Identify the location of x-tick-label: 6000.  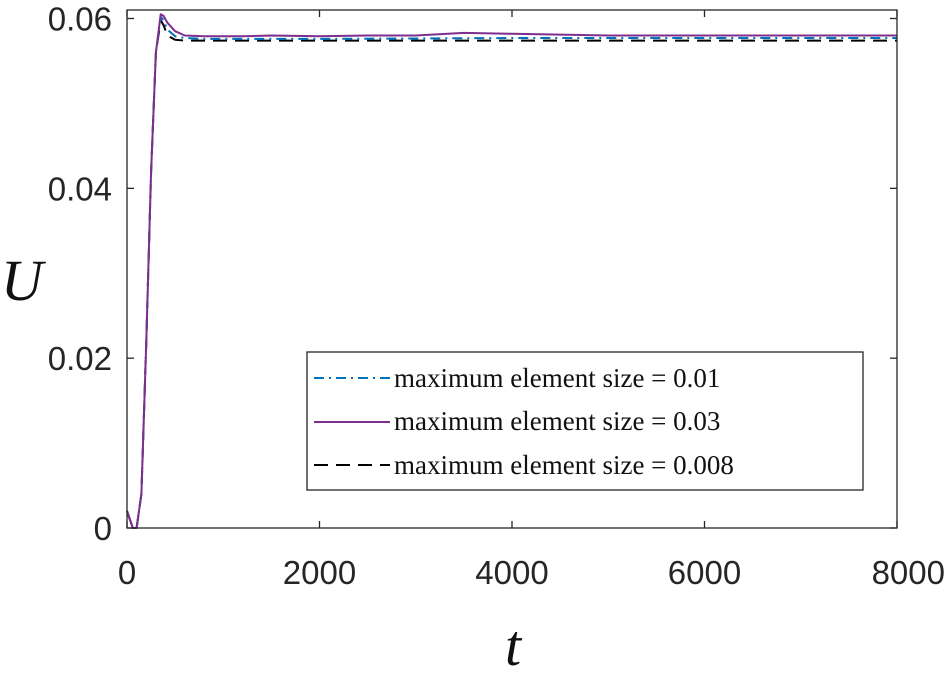
(704, 572).